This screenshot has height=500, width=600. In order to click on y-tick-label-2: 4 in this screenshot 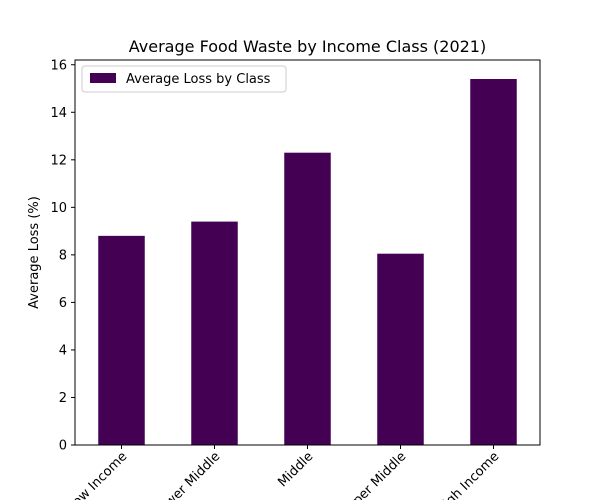, I will do `click(63, 350)`.